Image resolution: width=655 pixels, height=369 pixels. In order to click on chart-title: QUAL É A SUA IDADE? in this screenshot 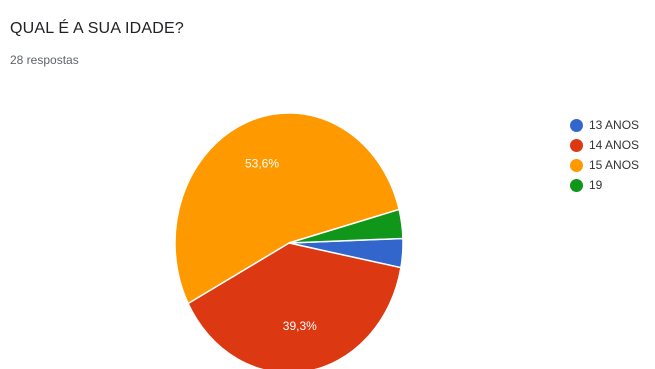, I will do `click(97, 28)`.